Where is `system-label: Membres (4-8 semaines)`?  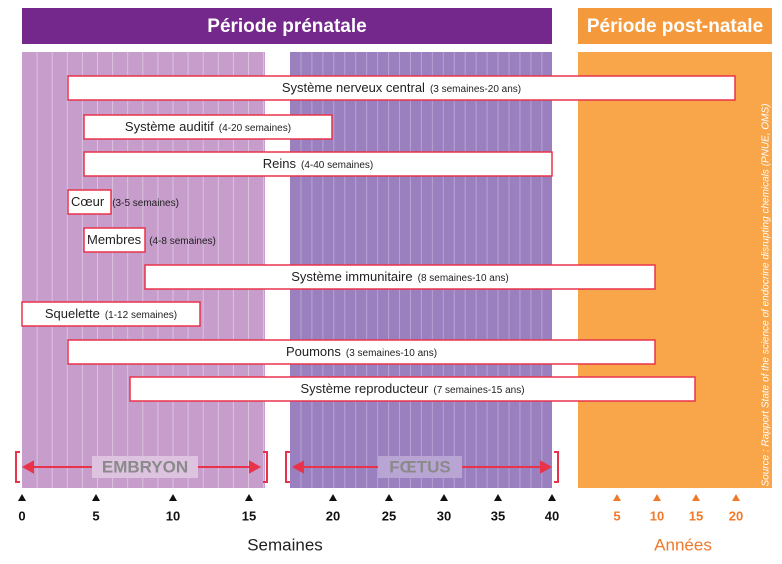 system-label: Membres (4-8 semaines) is located at coordinates (151, 239).